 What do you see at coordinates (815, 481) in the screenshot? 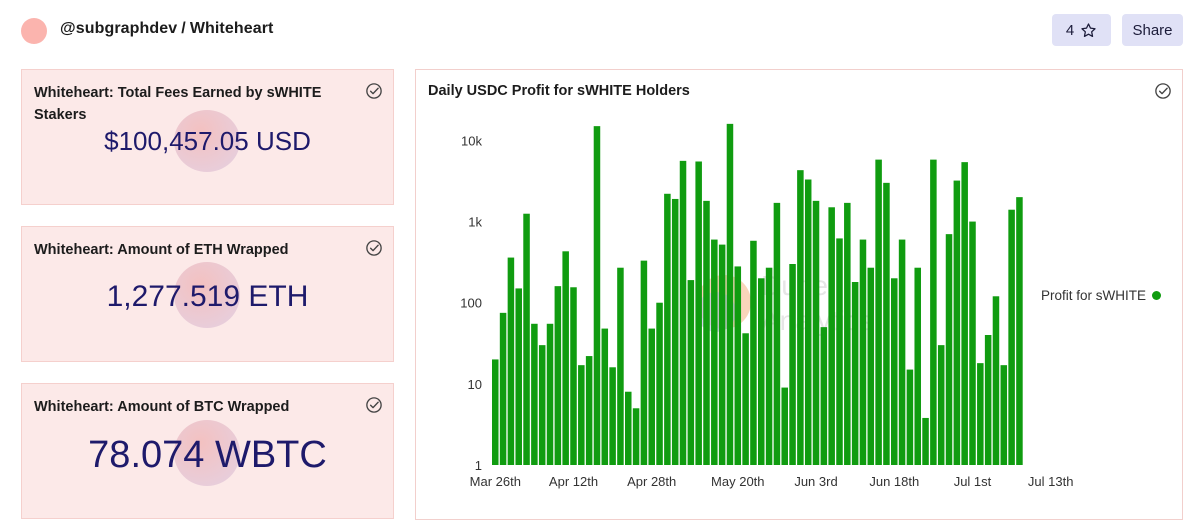
I see `x-tick-label: Jun 3rd` at bounding box center [815, 481].